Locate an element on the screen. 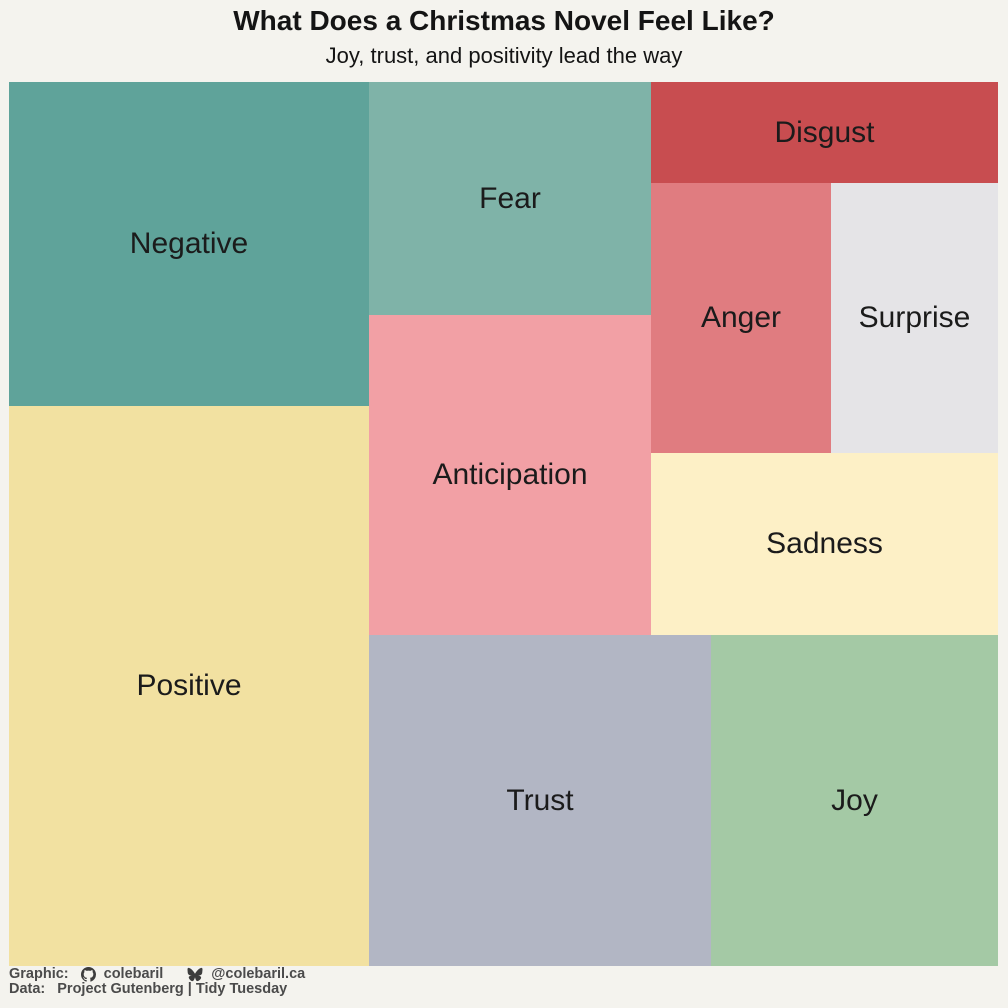 The height and width of the screenshot is (1008, 1008). chart-title: What Does a Christmas Novel Feel Like? is located at coordinates (504, 20).